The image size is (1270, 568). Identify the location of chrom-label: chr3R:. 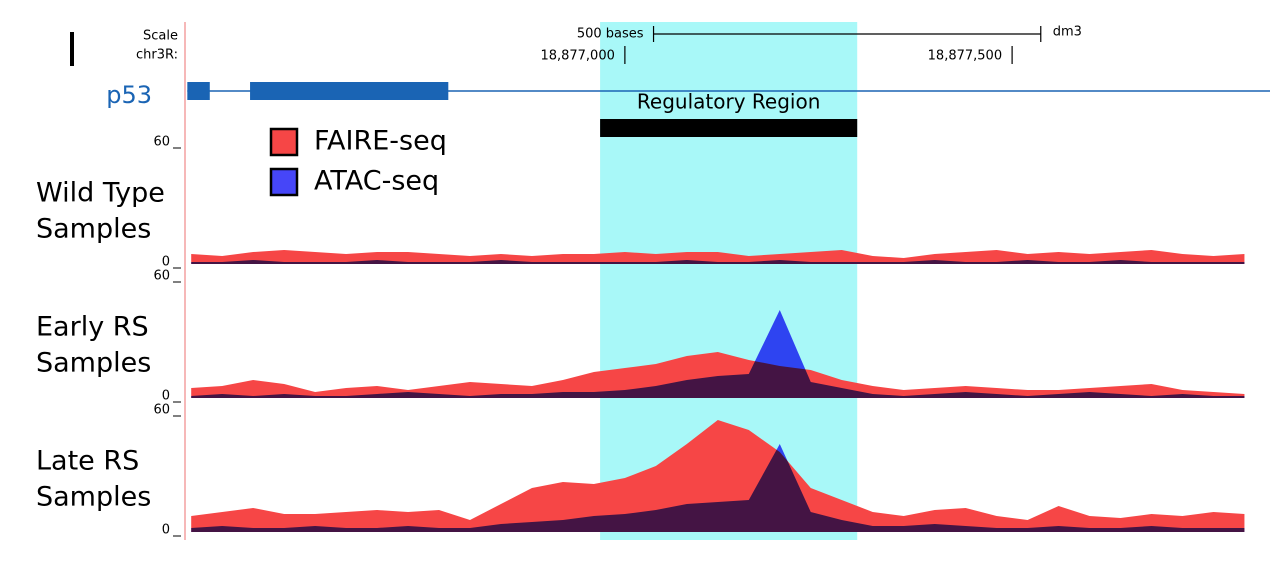
(157, 55).